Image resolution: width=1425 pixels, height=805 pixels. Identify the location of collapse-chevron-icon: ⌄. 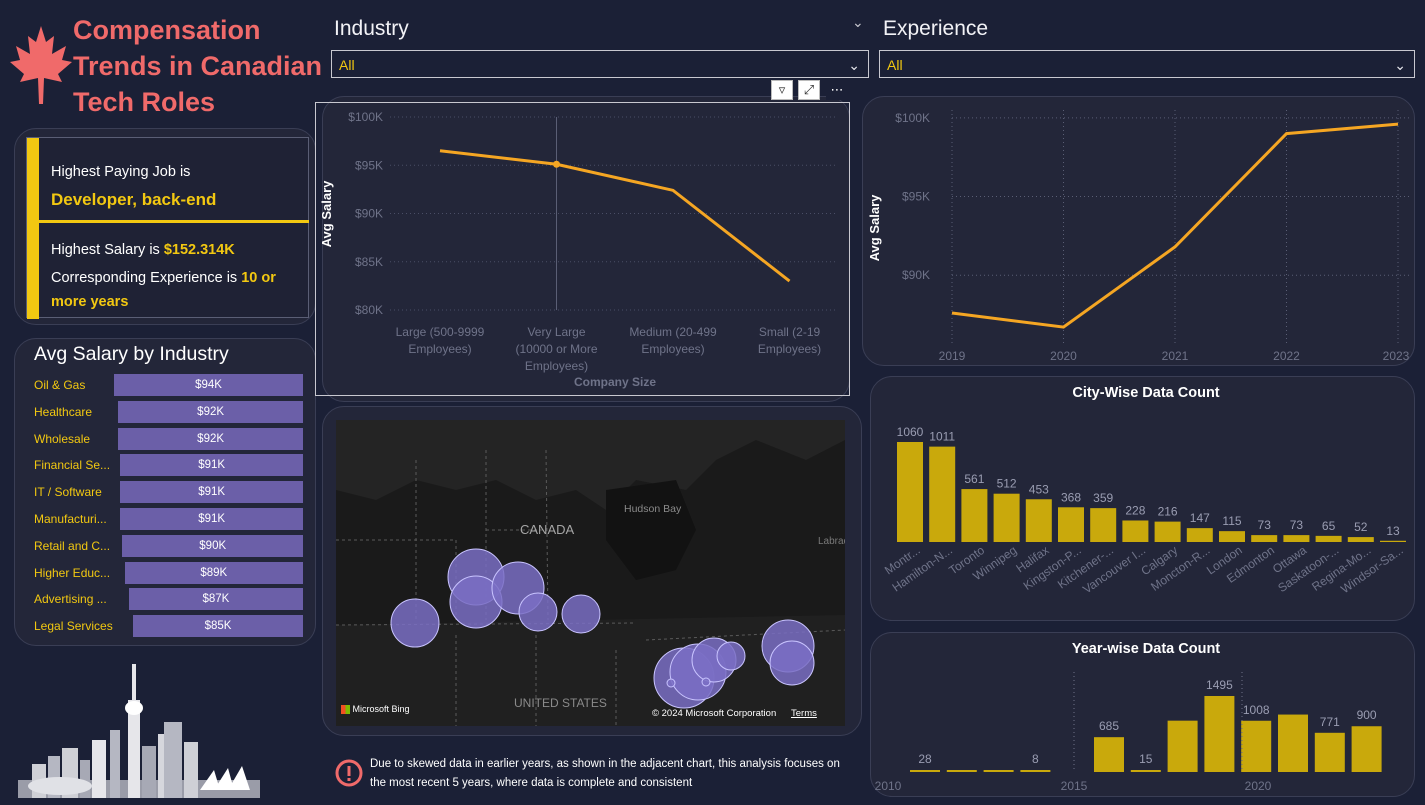
(858, 22).